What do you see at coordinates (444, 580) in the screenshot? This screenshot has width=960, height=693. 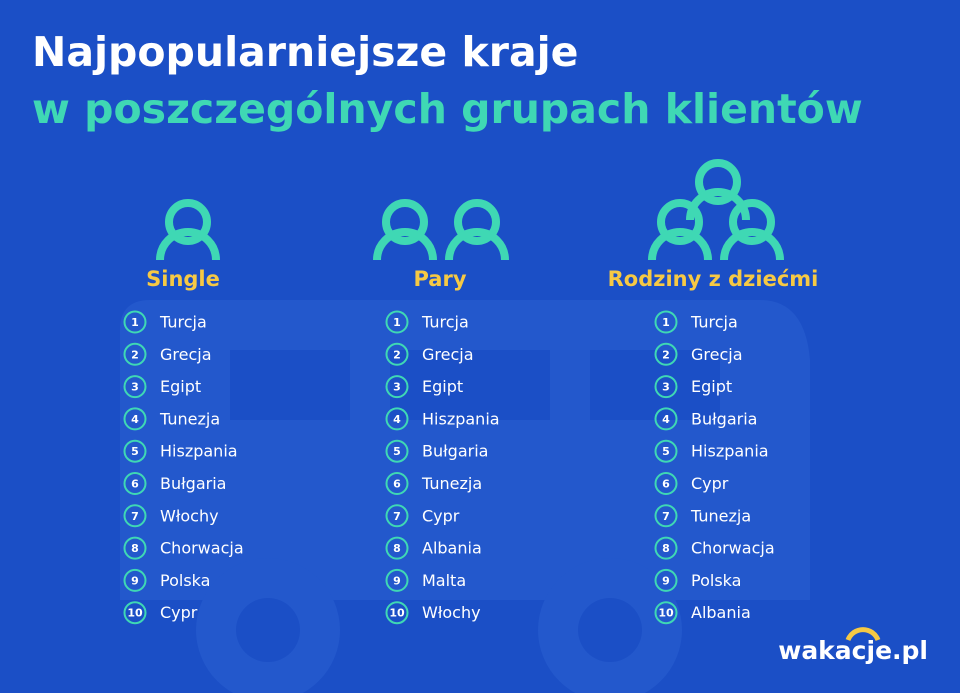 I see `country: Malta` at bounding box center [444, 580].